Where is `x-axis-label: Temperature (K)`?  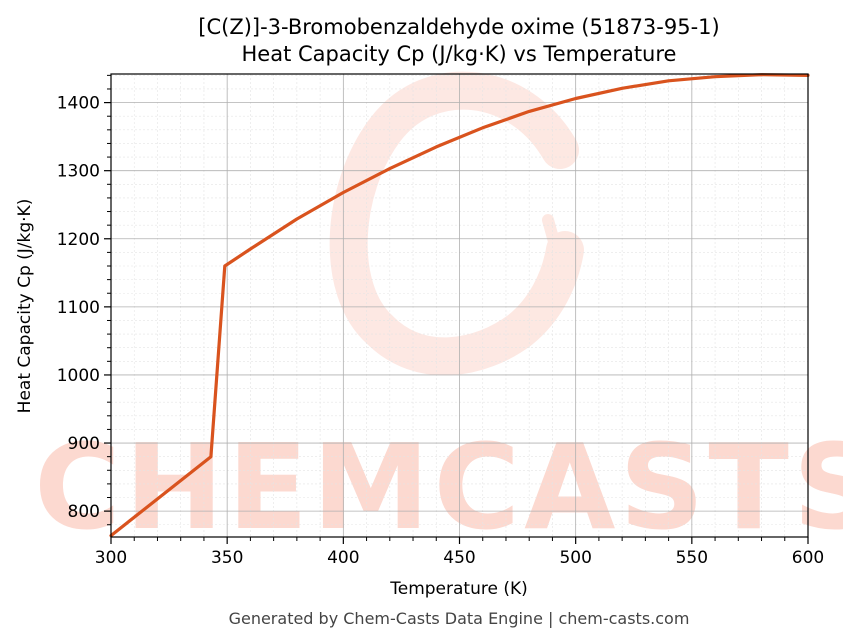
x-axis-label: Temperature (K) is located at coordinates (458, 589).